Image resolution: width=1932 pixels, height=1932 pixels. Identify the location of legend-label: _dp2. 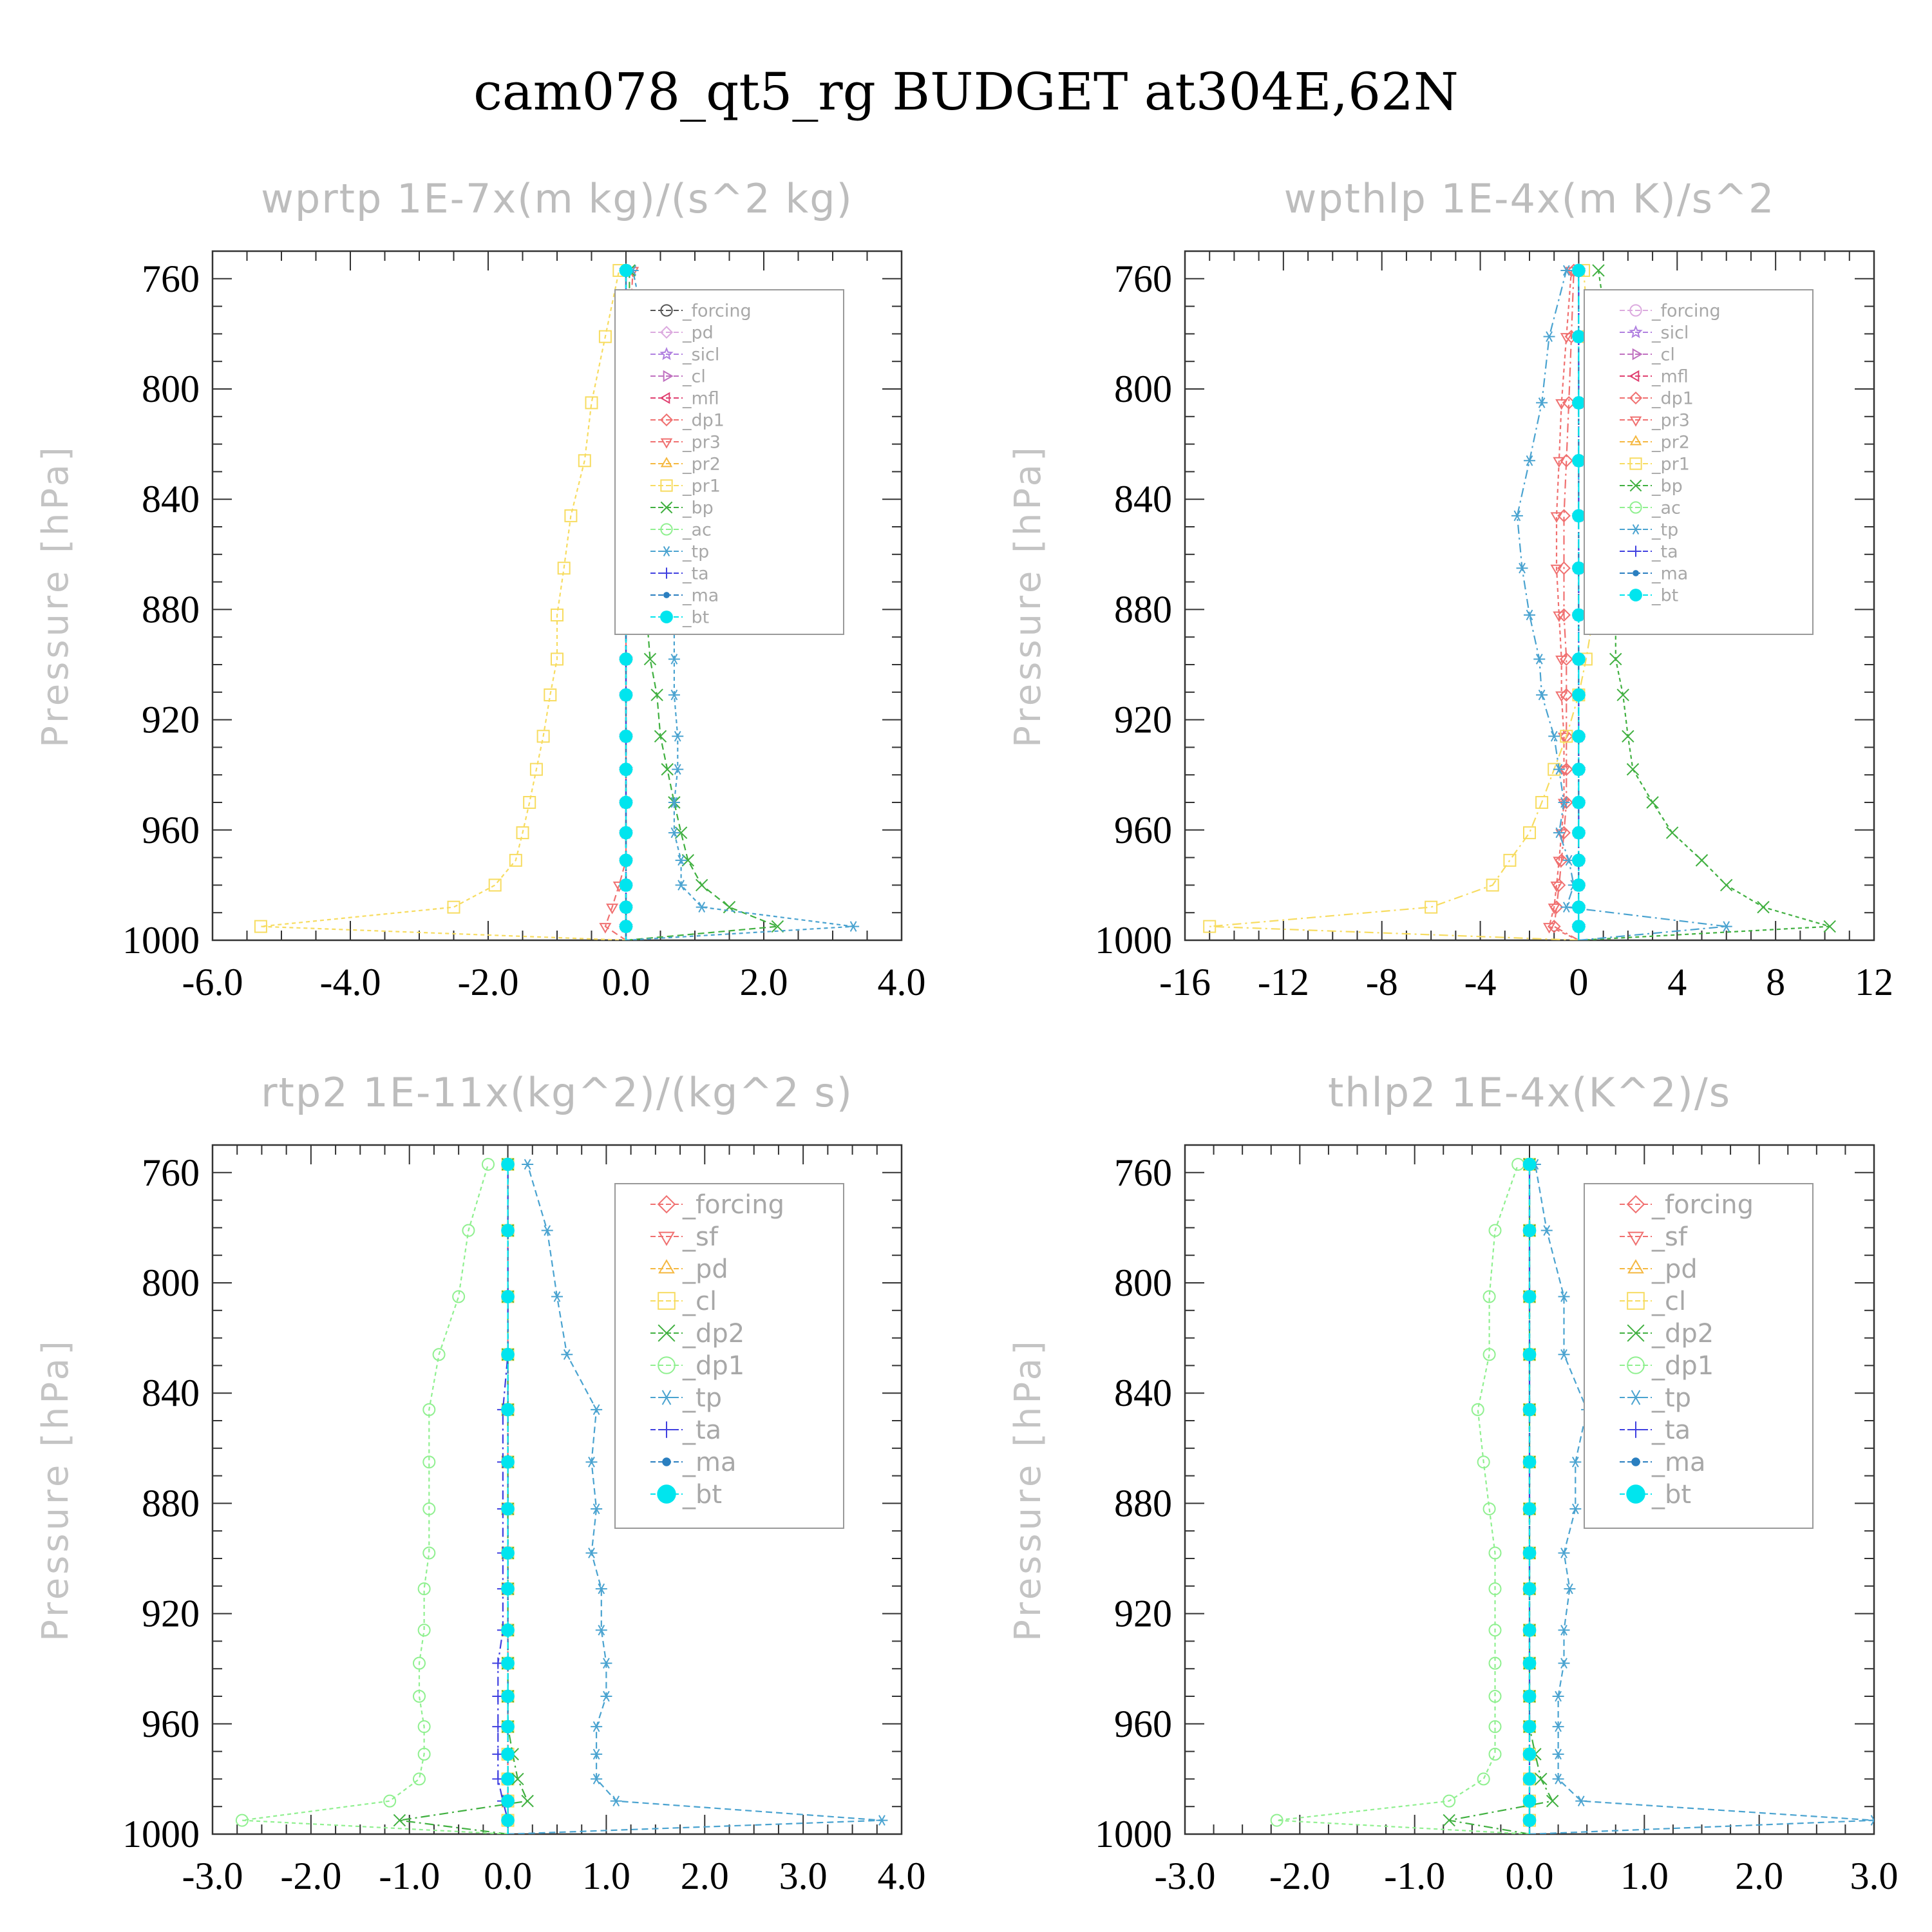
(713, 1334).